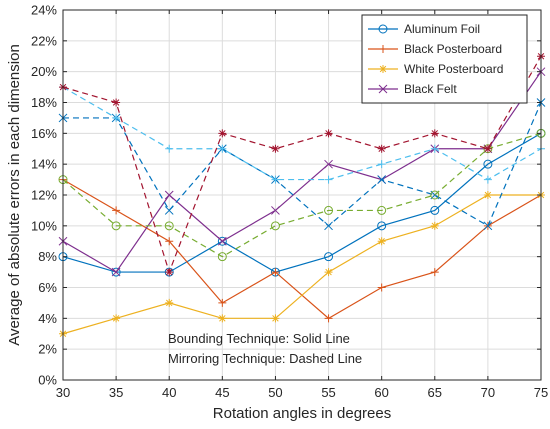 The image size is (550, 429). I want to click on y-tick-label: 16%, so click(44, 133).